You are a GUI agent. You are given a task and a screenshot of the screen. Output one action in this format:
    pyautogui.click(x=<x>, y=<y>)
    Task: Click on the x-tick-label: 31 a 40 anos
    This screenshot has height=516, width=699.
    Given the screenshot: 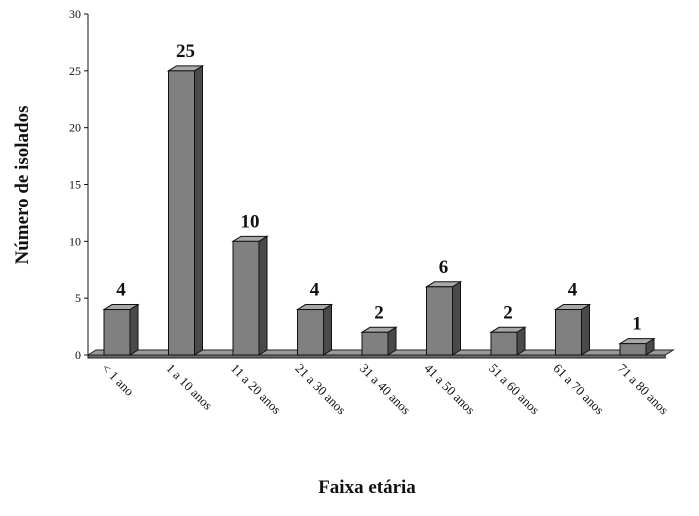 What is the action you would take?
    pyautogui.click(x=385, y=389)
    